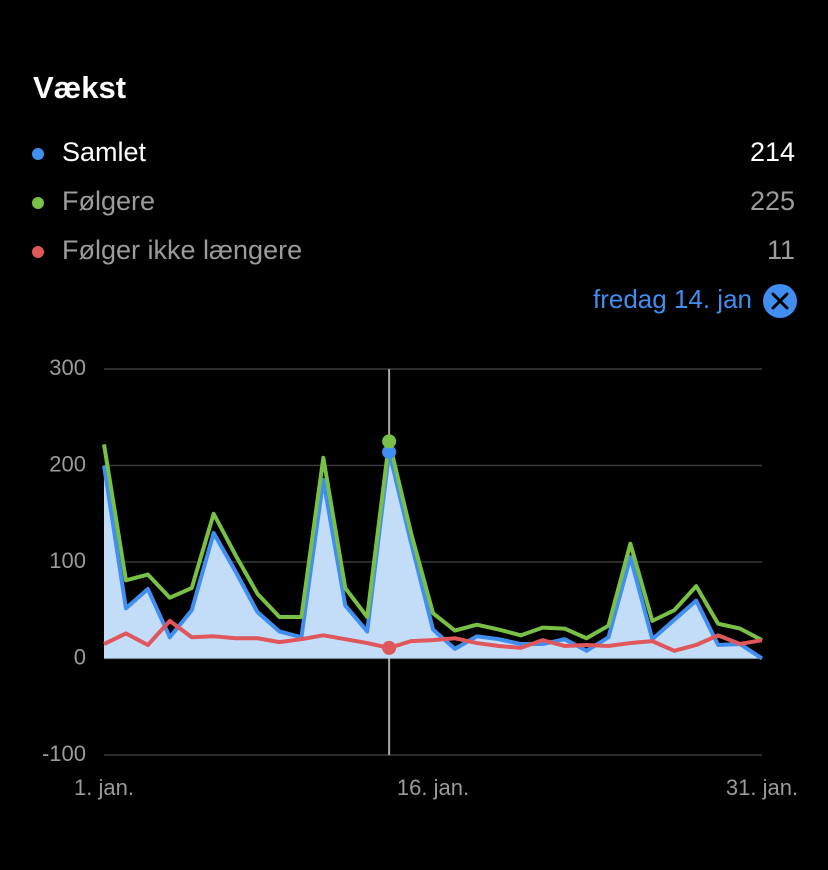 This screenshot has height=870, width=828. What do you see at coordinates (762, 787) in the screenshot?
I see `x-tick-label: 31. jan.` at bounding box center [762, 787].